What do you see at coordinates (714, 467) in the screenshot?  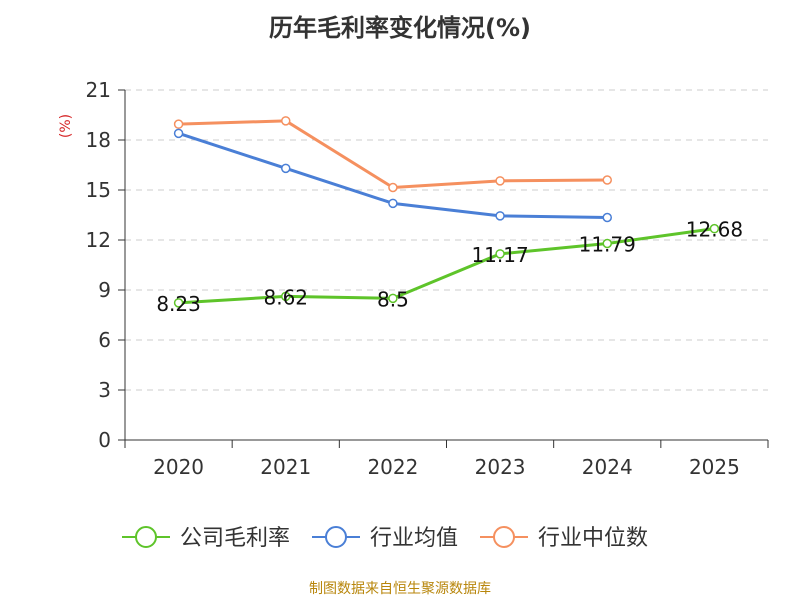 I see `x-tick-label-2025: 2025` at bounding box center [714, 467].